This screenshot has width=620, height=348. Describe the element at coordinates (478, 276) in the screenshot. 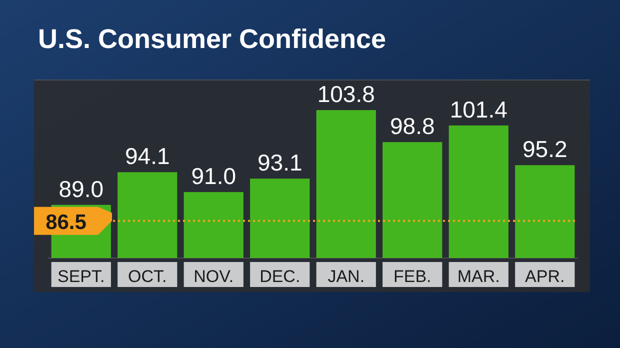

I see `x-tick-label: MAR.` at that location.